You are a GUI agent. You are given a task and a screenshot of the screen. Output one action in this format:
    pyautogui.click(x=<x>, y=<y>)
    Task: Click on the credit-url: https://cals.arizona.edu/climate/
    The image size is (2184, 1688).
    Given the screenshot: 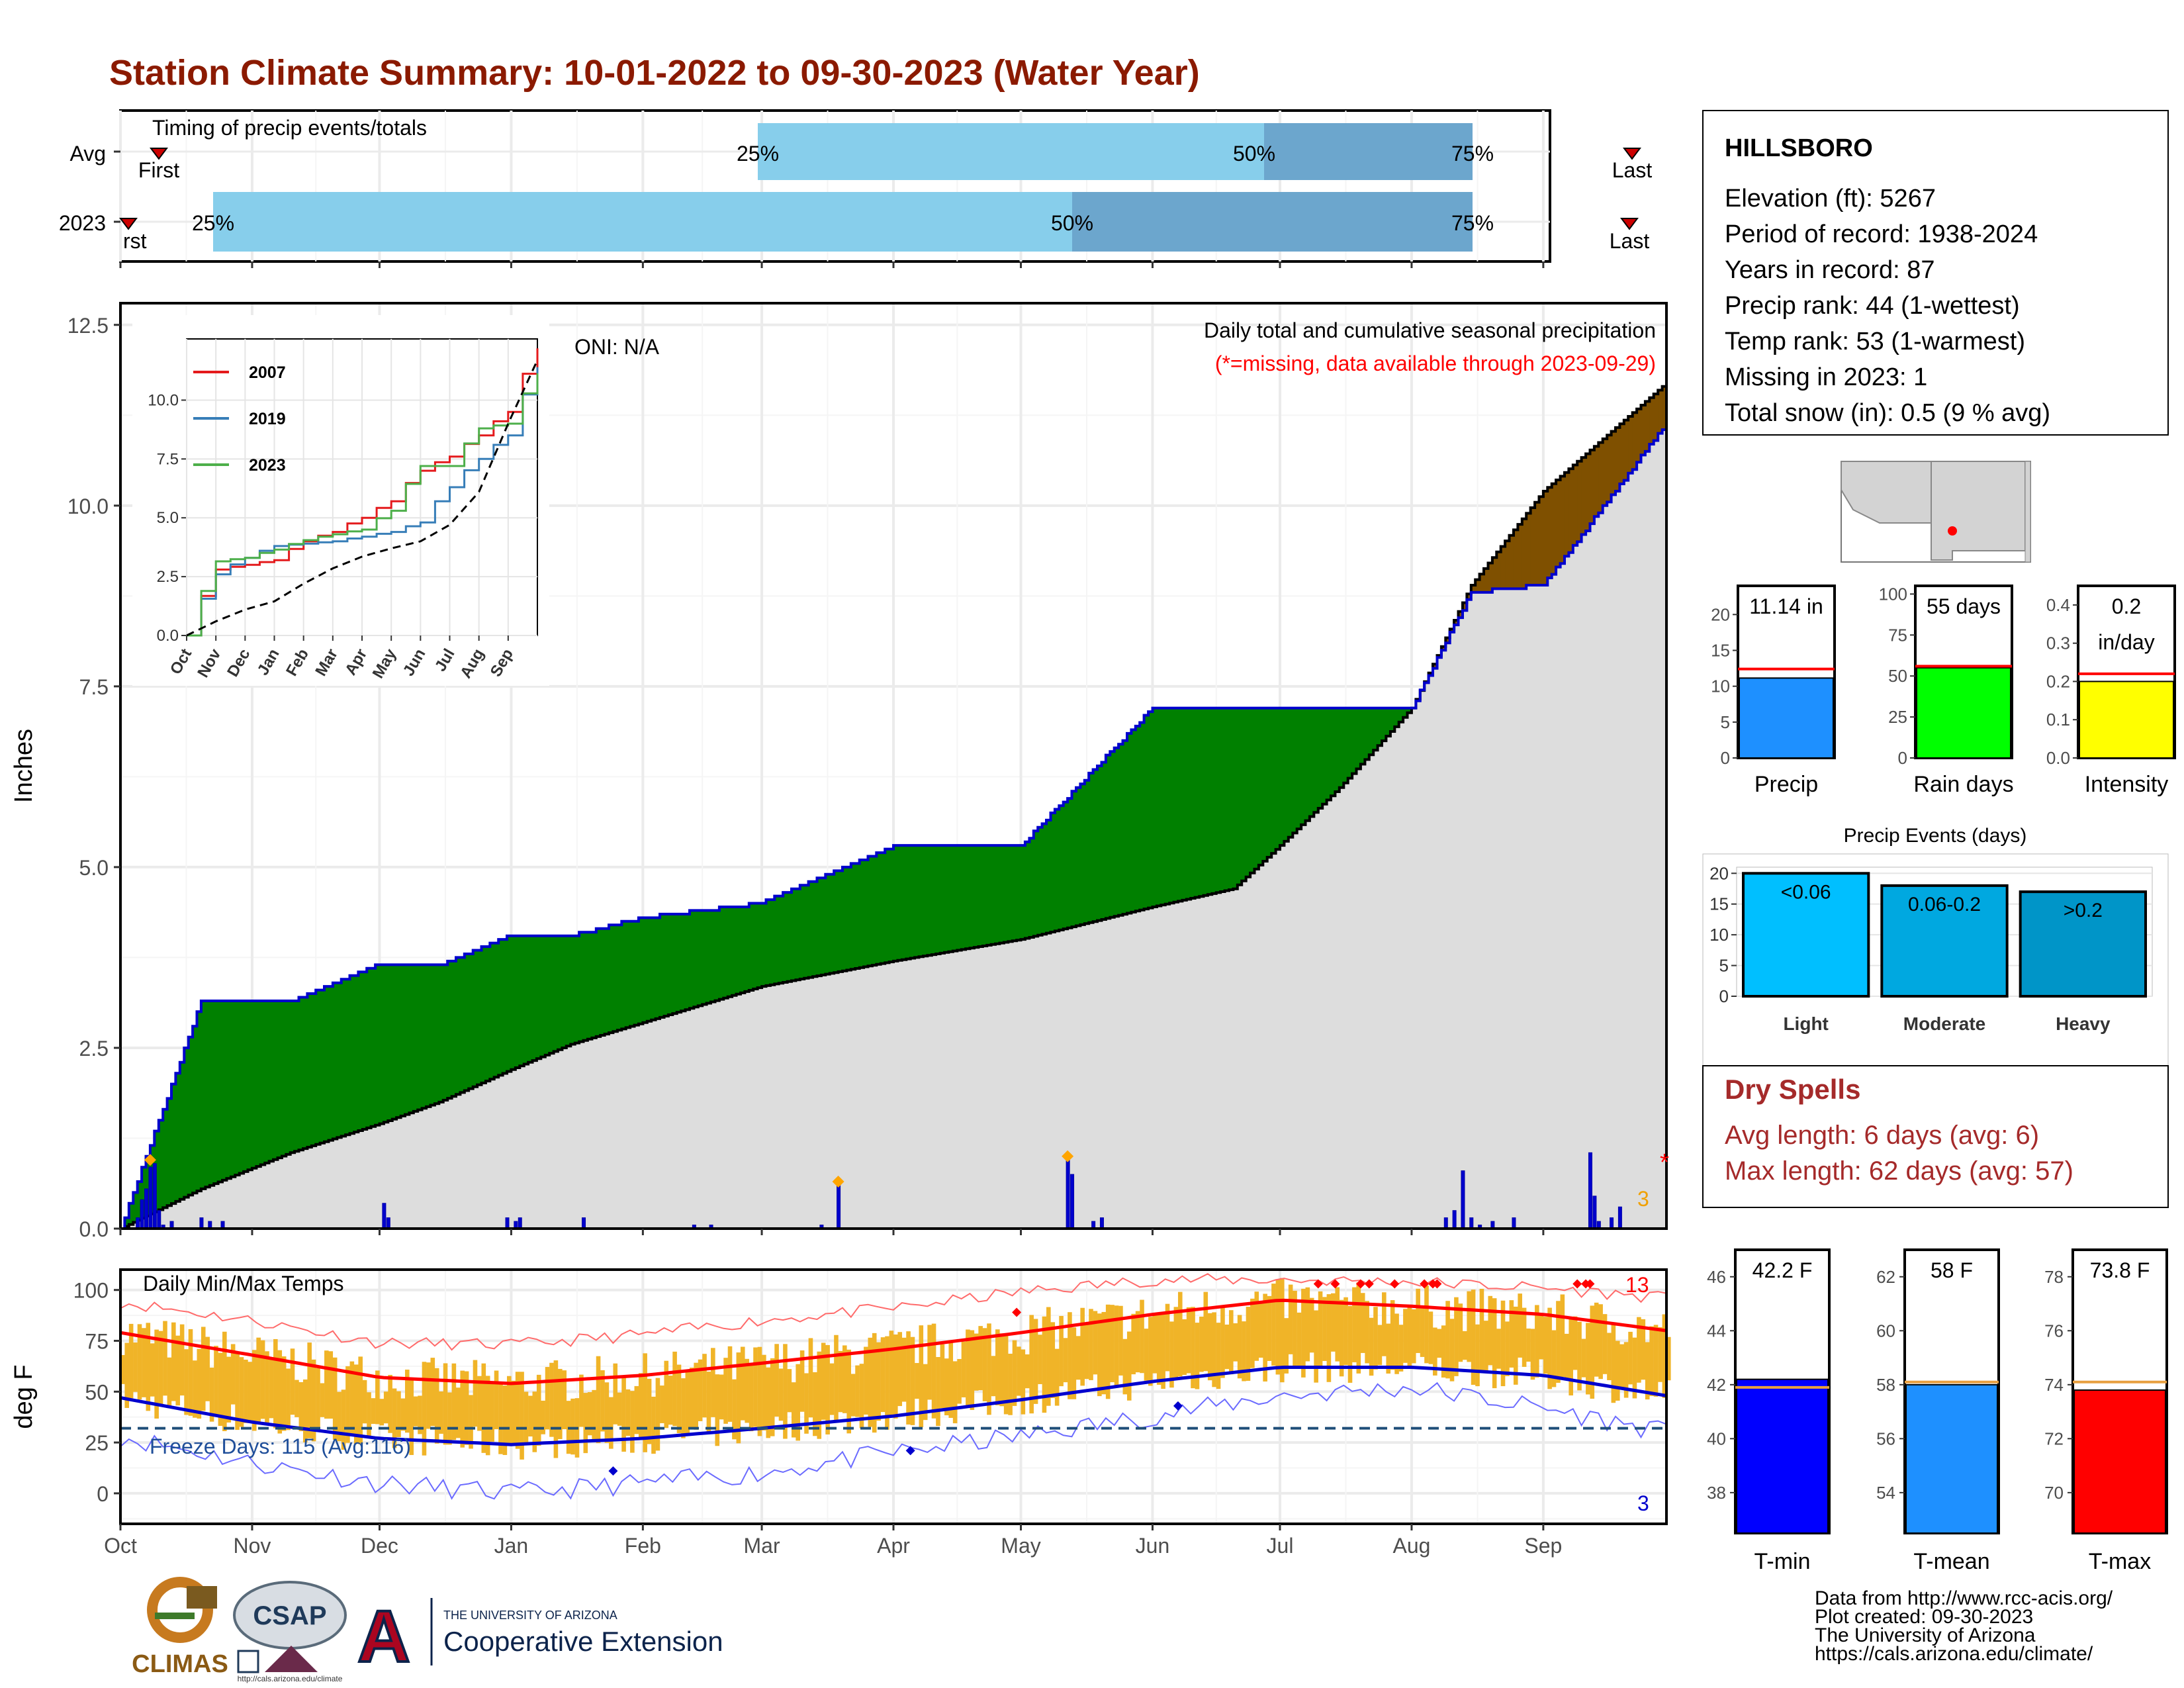 What is the action you would take?
    pyautogui.click(x=1954, y=1654)
    